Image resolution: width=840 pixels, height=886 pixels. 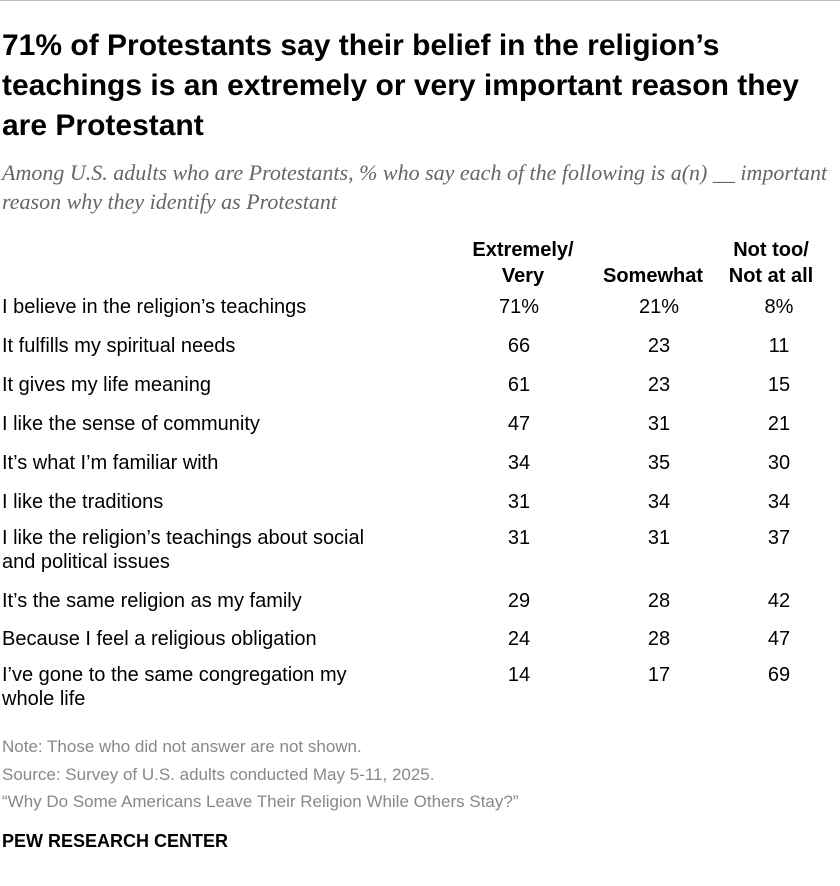 I want to click on column-header-line: Not too/, so click(x=771, y=250).